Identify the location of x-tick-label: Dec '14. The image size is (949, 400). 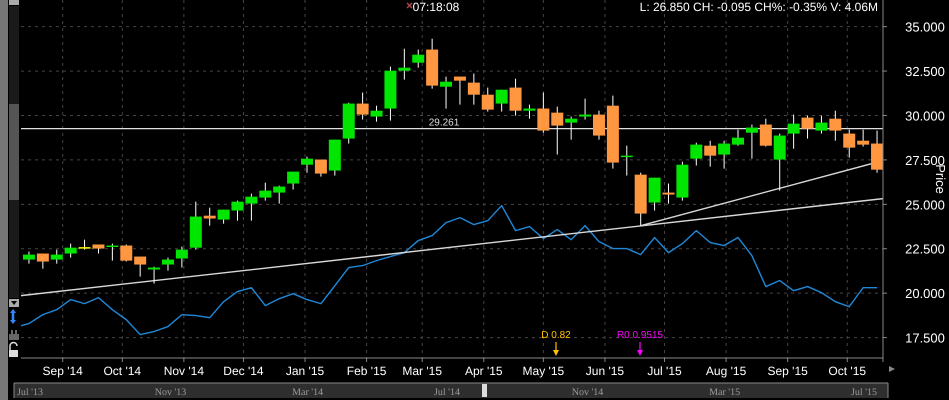
(243, 371).